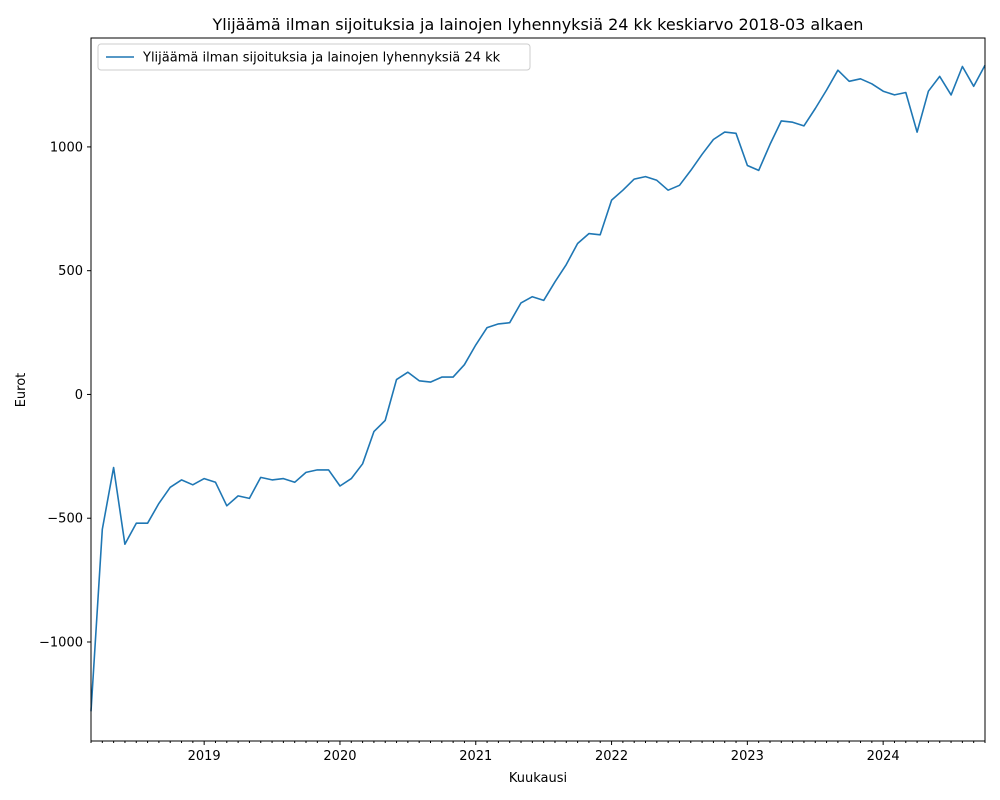 The height and width of the screenshot is (800, 1000). What do you see at coordinates (204, 756) in the screenshot?
I see `x-tick-label: 2019` at bounding box center [204, 756].